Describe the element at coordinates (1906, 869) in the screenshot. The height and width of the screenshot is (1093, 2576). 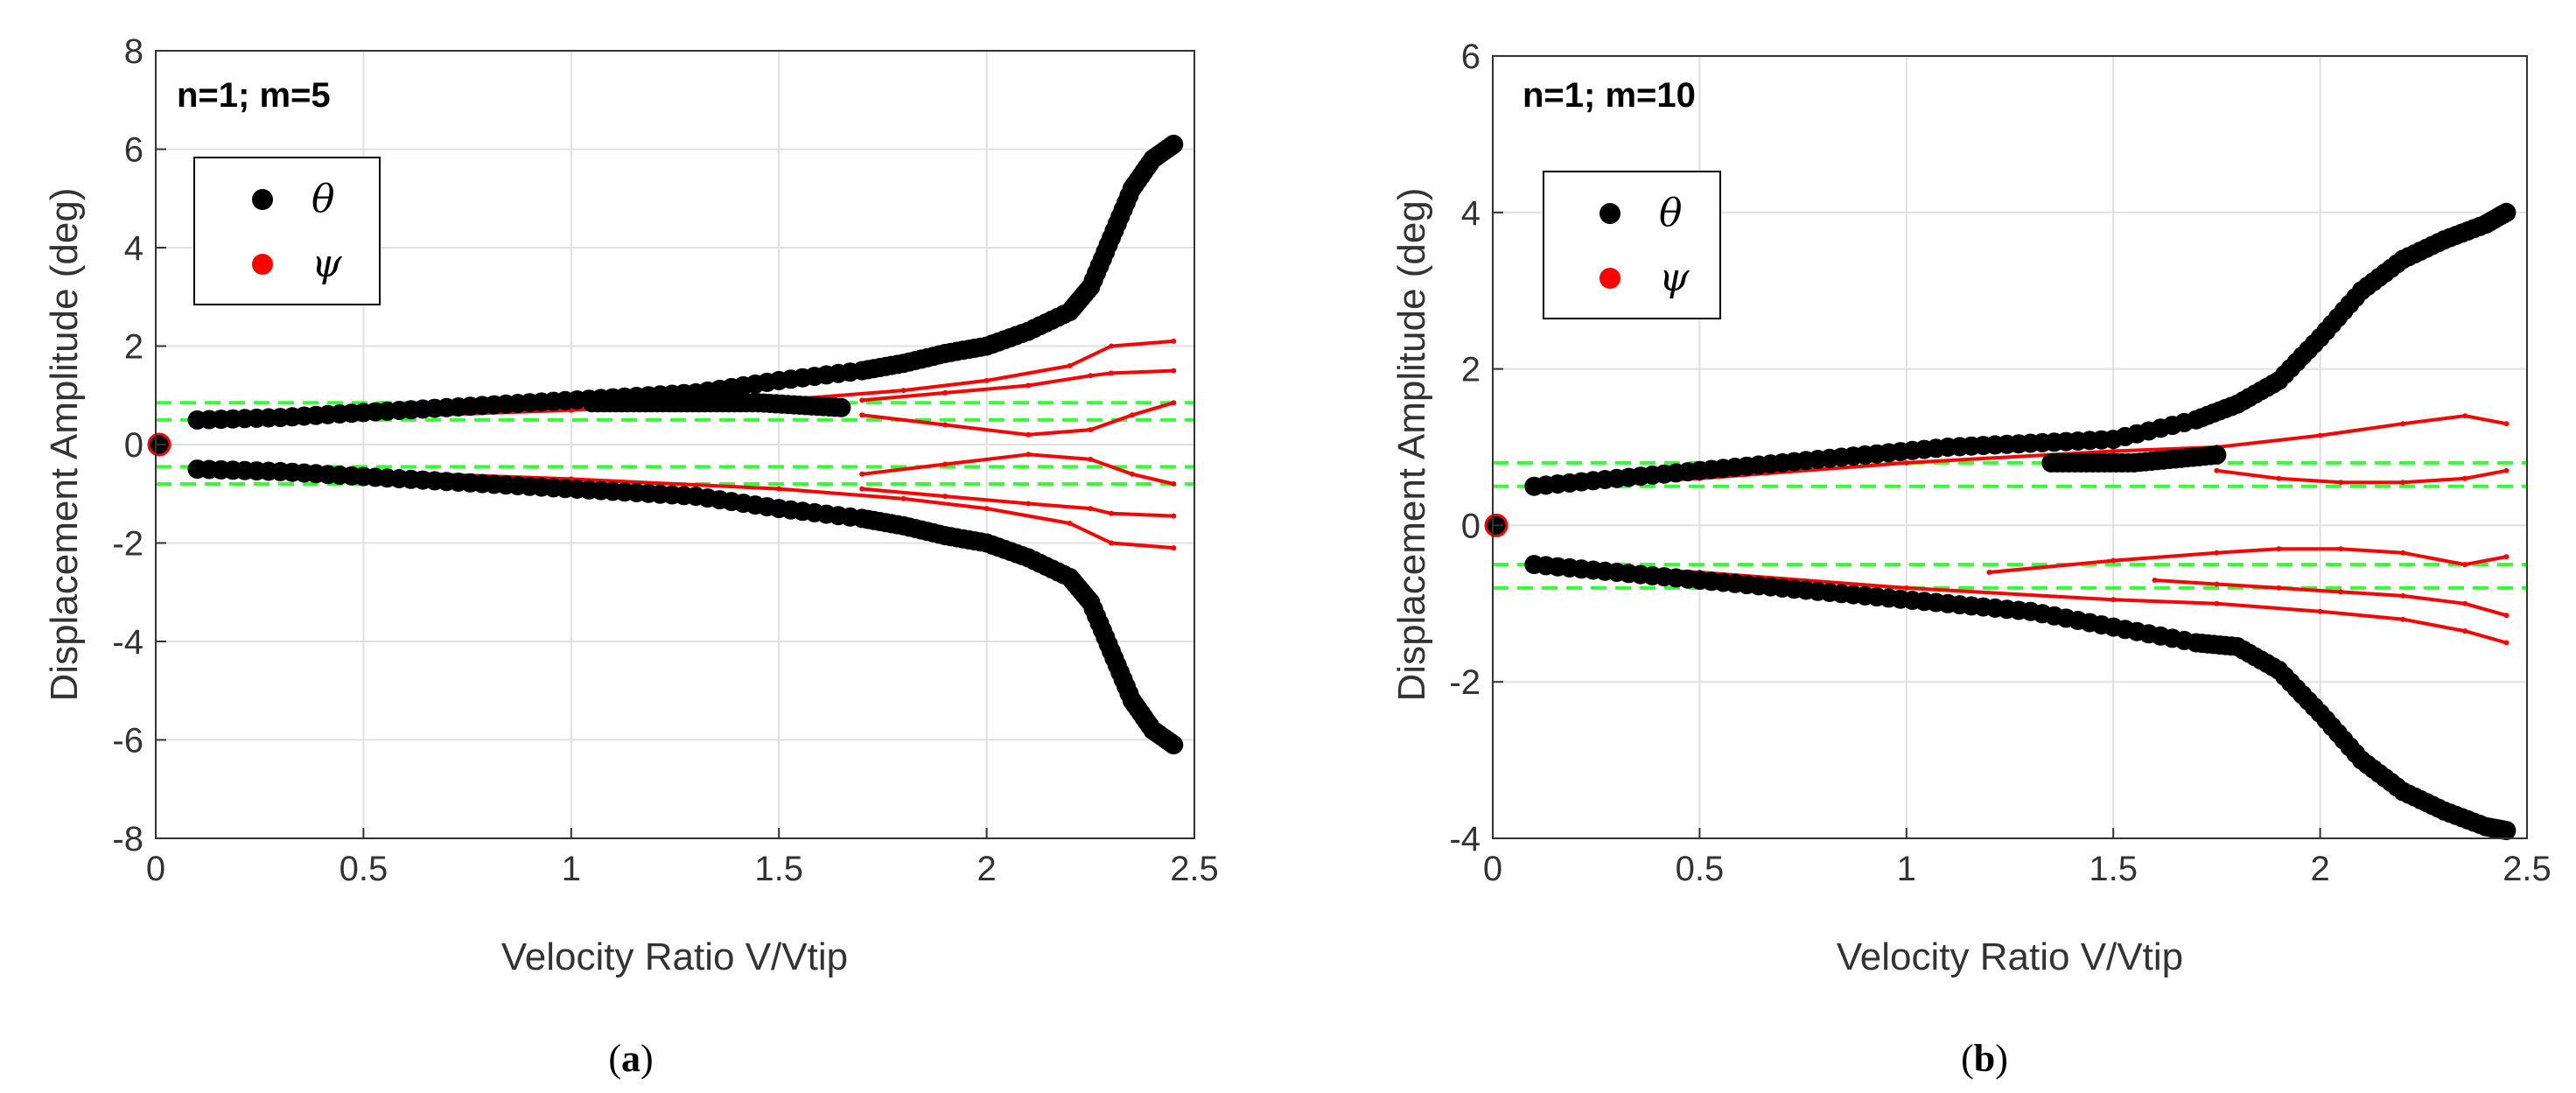
I see `x-tick-label-b: 1` at that location.